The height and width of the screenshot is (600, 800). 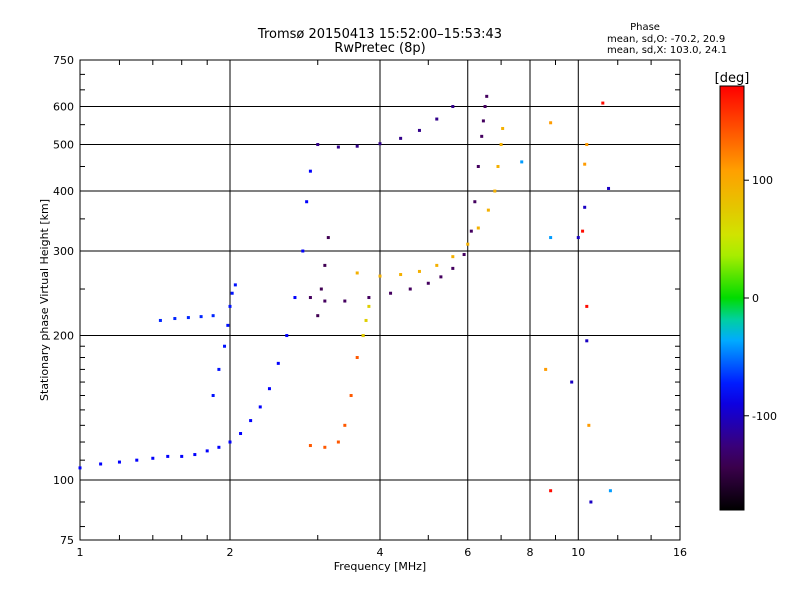 What do you see at coordinates (63, 191) in the screenshot?
I see `y-tick-label: 400` at bounding box center [63, 191].